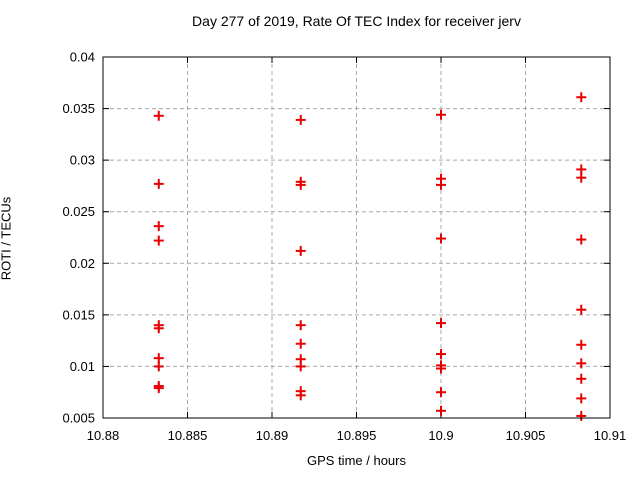 The height and width of the screenshot is (480, 640). Describe the element at coordinates (356, 460) in the screenshot. I see `x-axis-label: GPS time / hours` at that location.